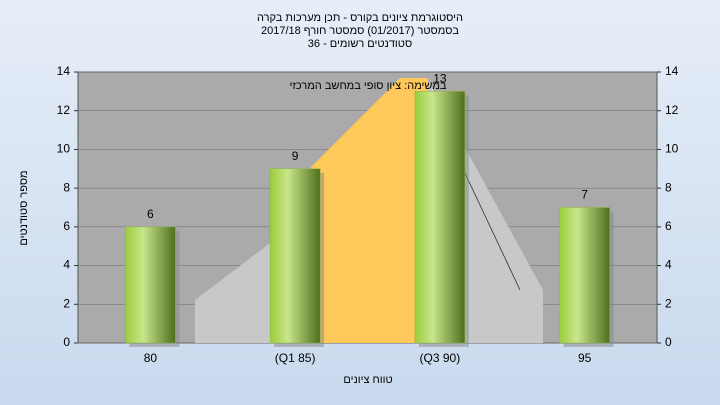 This screenshot has width=720, height=405. I want to click on y2-tick-label: 12, so click(672, 110).